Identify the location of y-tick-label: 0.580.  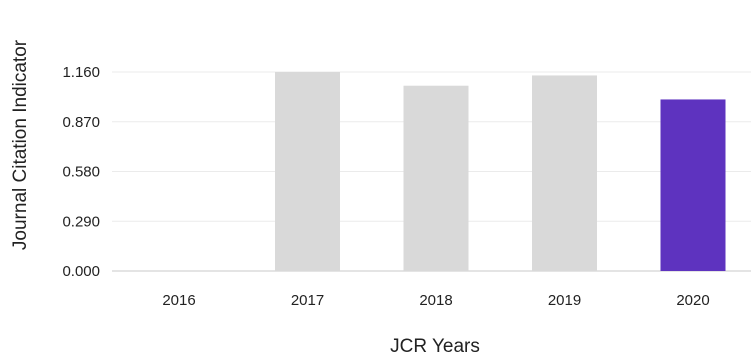
(81, 172).